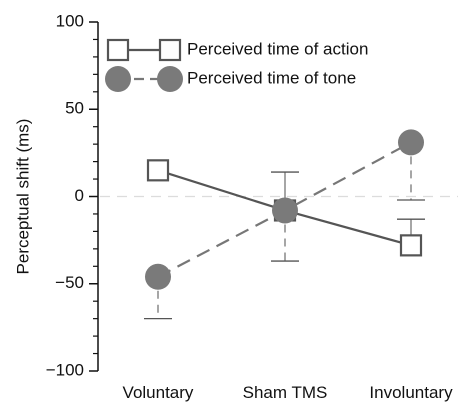 The height and width of the screenshot is (408, 464). What do you see at coordinates (22, 197) in the screenshot?
I see `y-axis-title: Perceptual shift (ms)` at bounding box center [22, 197].